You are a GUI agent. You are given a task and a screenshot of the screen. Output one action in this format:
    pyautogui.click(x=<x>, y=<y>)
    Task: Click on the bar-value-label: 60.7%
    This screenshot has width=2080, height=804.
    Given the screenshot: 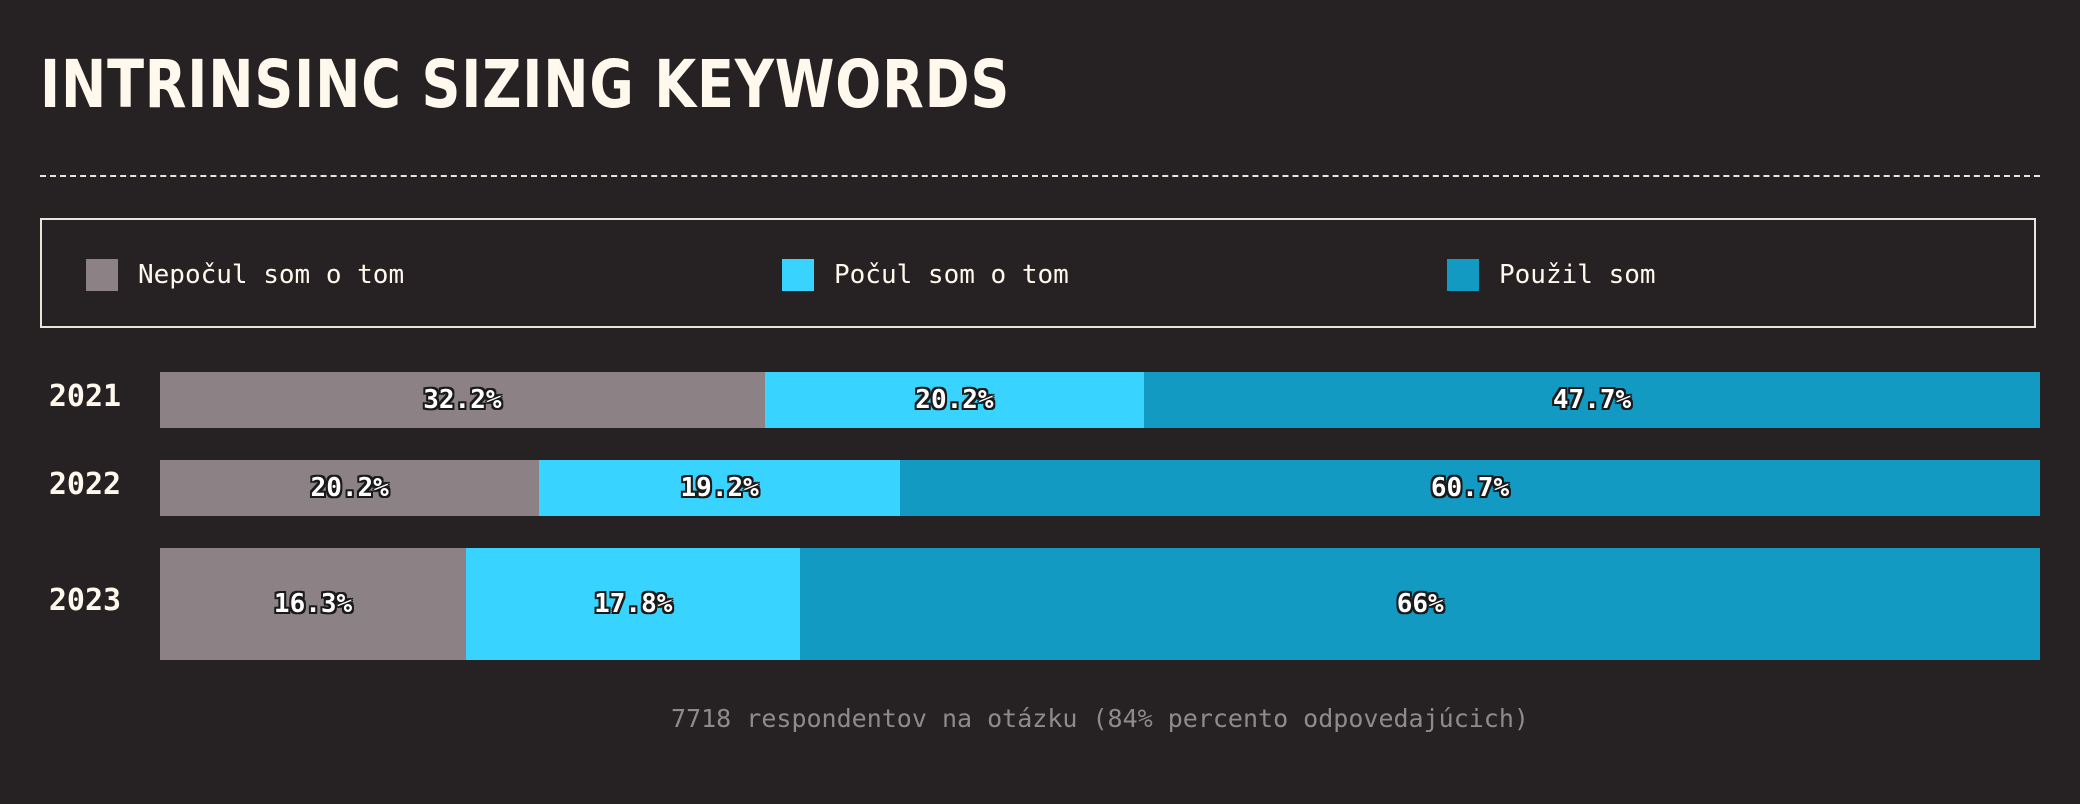 What is the action you would take?
    pyautogui.click(x=1470, y=488)
    